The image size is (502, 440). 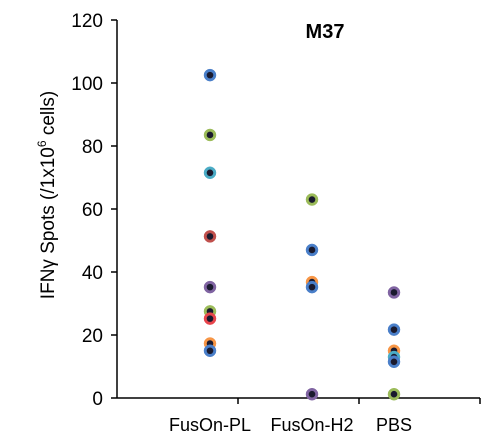 What do you see at coordinates (47, 195) in the screenshot?
I see `y-axis-label: IFNγ Spots (/1x106 cells)` at bounding box center [47, 195].